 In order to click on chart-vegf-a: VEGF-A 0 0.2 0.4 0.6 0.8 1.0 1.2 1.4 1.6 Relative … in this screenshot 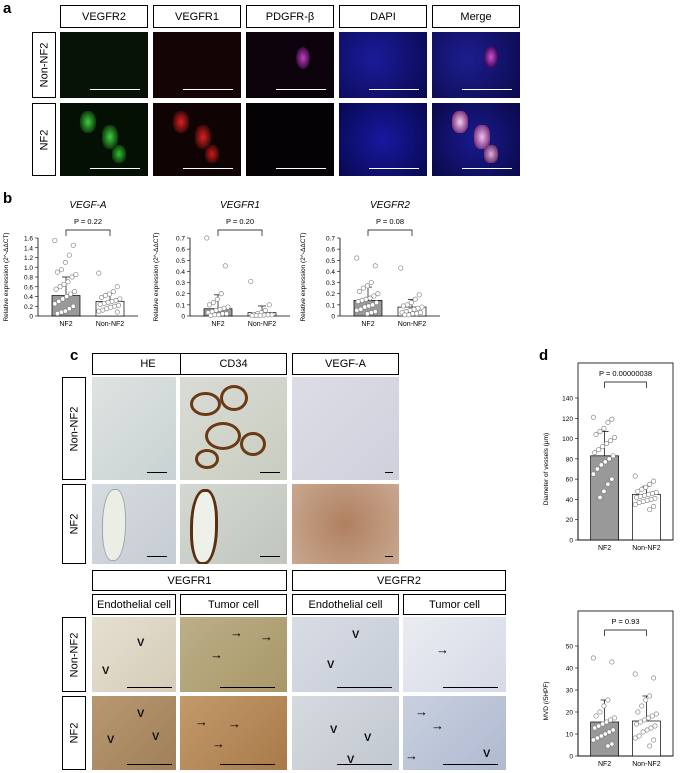, I will do `click(70, 264)`.